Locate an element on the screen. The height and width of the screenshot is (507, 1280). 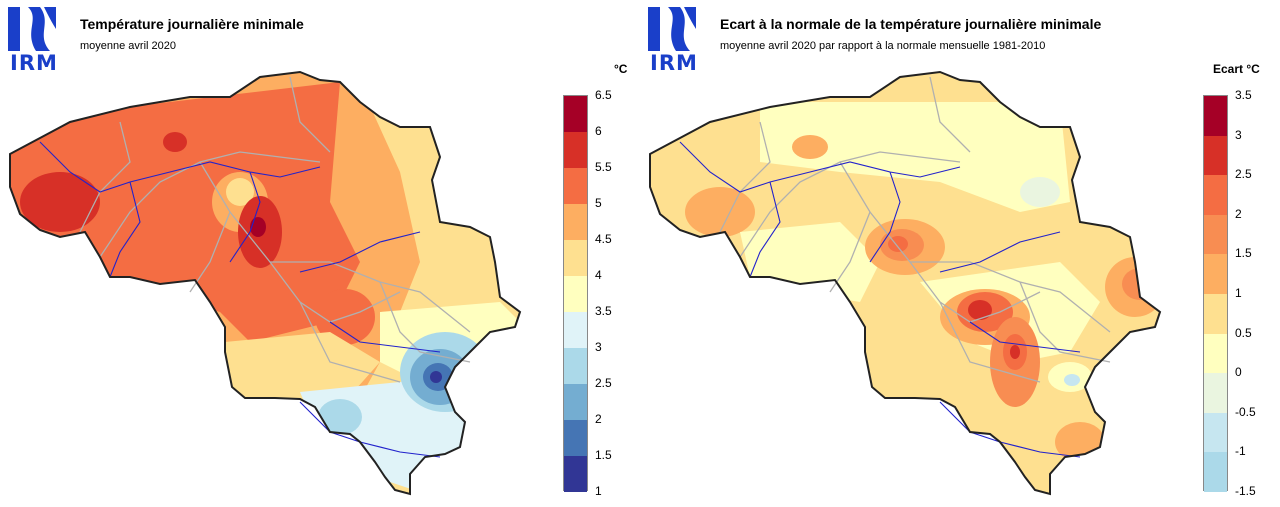
legend-tick-label: 4.5 is located at coordinates (603, 239).